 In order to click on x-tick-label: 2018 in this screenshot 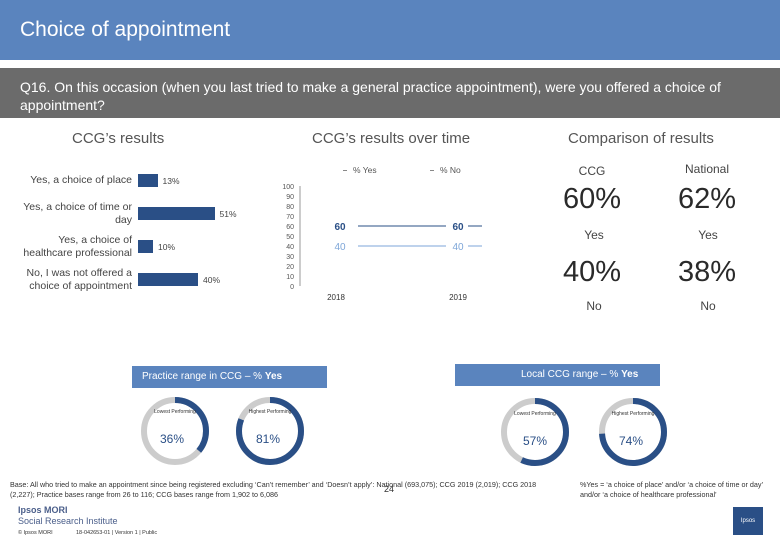, I will do `click(336, 297)`.